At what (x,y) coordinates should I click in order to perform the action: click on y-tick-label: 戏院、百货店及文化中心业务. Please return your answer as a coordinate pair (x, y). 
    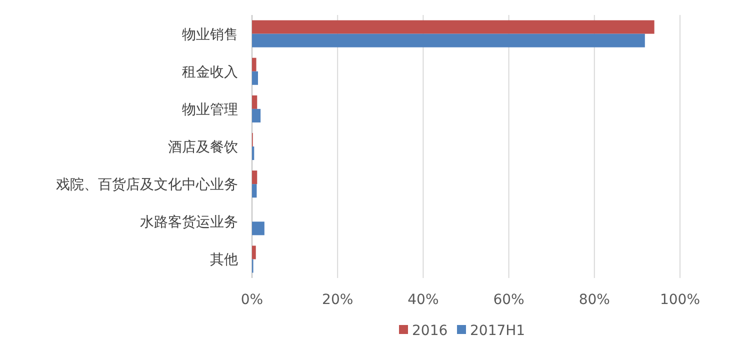
    Looking at the image, I should click on (147, 185).